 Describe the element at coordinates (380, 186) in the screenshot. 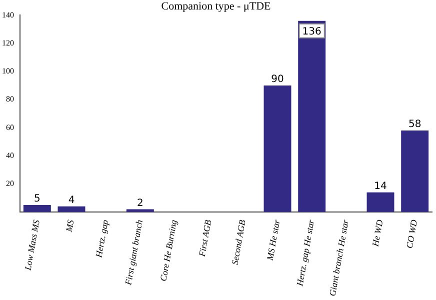

I see `data-label: 14` at that location.